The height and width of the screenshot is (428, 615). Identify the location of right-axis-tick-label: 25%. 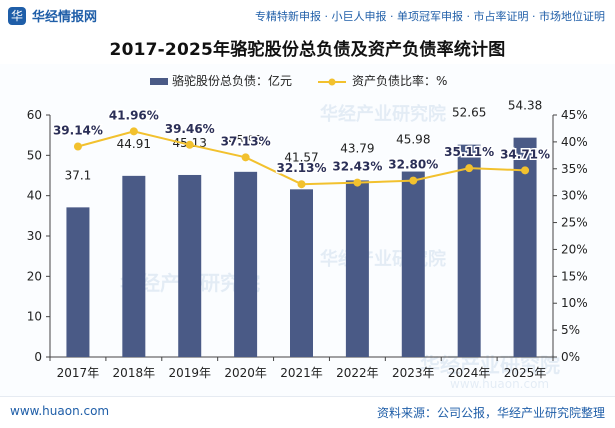
(574, 223).